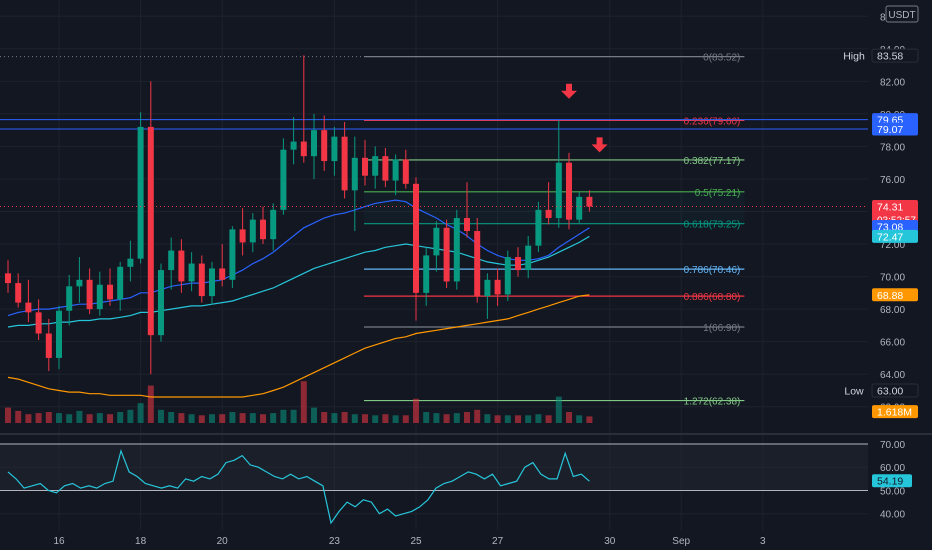  I want to click on price-tick-label: 72.00, so click(892, 245).